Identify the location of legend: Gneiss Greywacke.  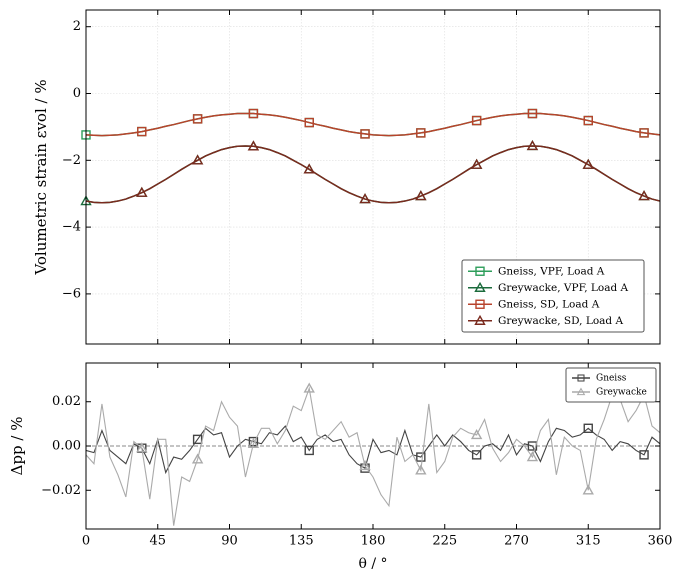
(611, 385).